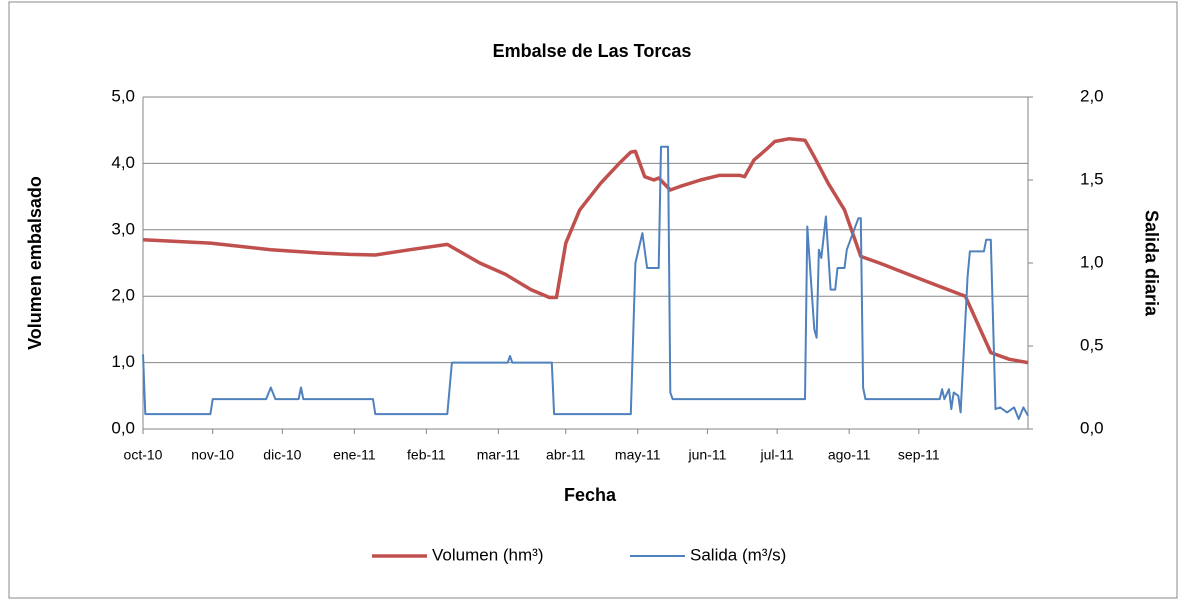 This screenshot has height=601, width=1186. Describe the element at coordinates (35, 263) in the screenshot. I see `y-axis-label: Volumen embalsado` at that location.